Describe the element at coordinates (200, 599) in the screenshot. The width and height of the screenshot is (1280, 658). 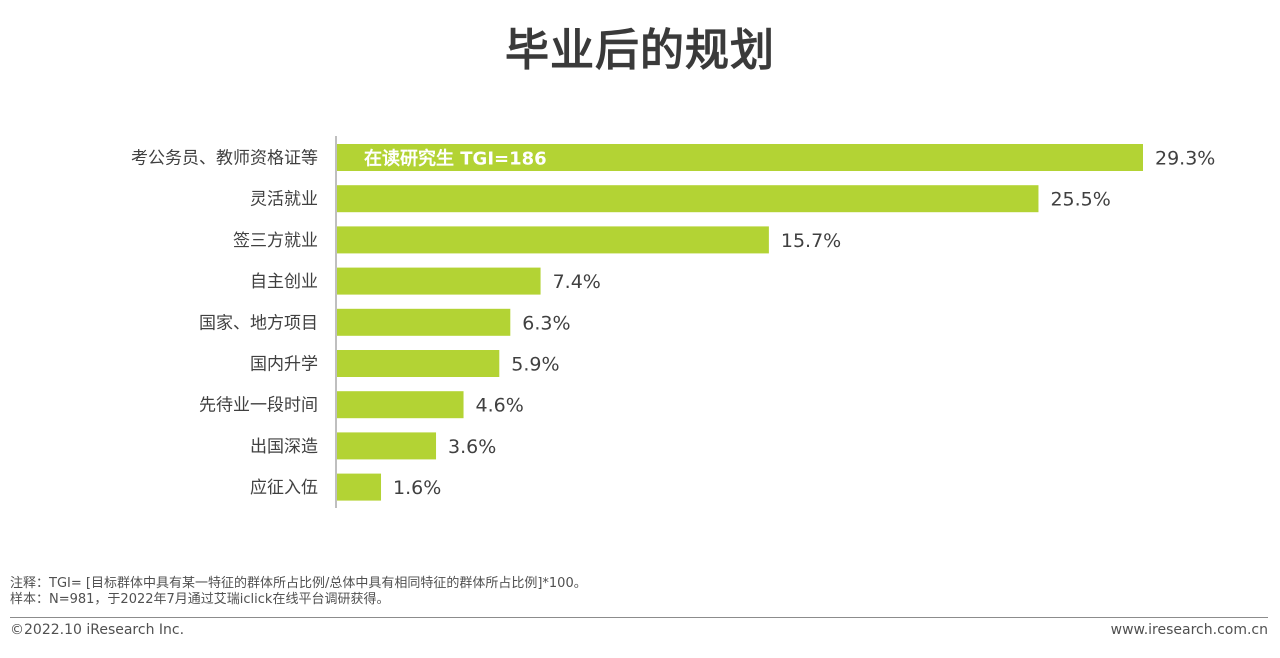
I see `sample-note: 样本：N=981，于2022年7月通过艾瑞iclick在线平台调研获得。` at that location.